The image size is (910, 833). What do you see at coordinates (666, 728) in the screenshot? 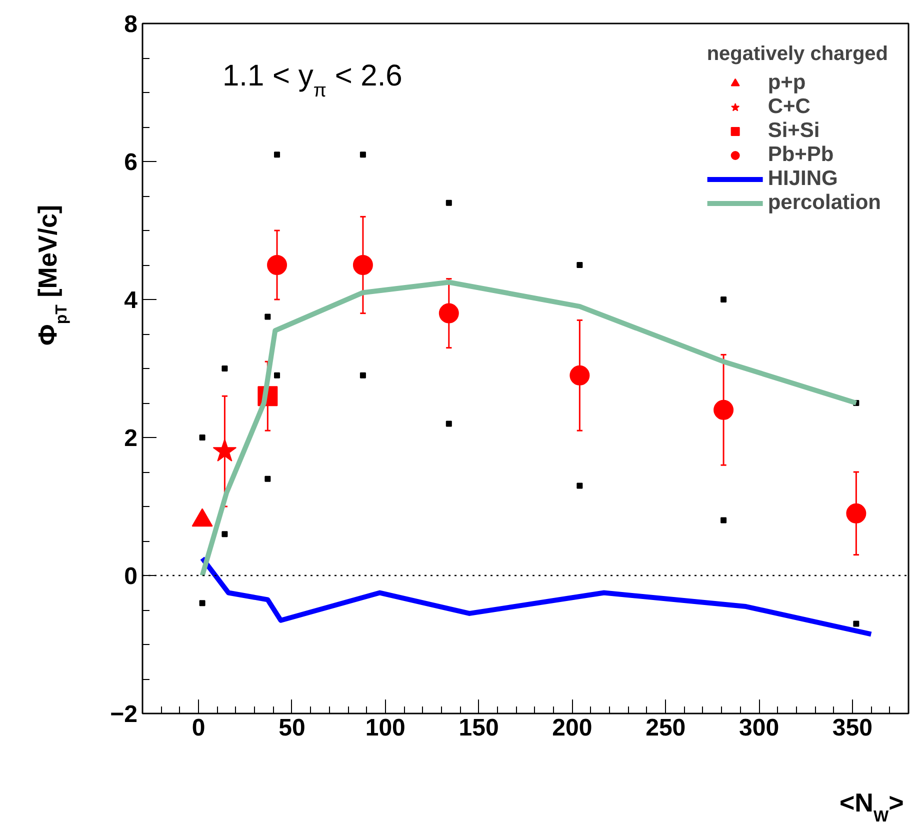
I see `x-tick-label: 250` at bounding box center [666, 728].